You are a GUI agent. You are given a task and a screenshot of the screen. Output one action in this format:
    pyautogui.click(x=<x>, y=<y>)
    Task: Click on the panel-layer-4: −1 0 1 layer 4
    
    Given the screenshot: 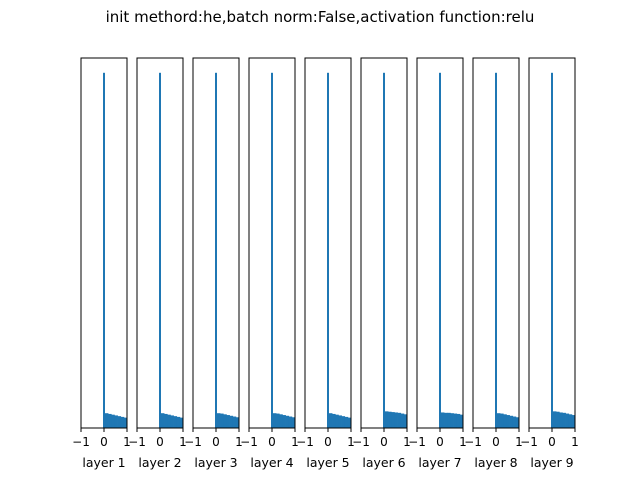 What is the action you would take?
    pyautogui.click(x=269, y=263)
    